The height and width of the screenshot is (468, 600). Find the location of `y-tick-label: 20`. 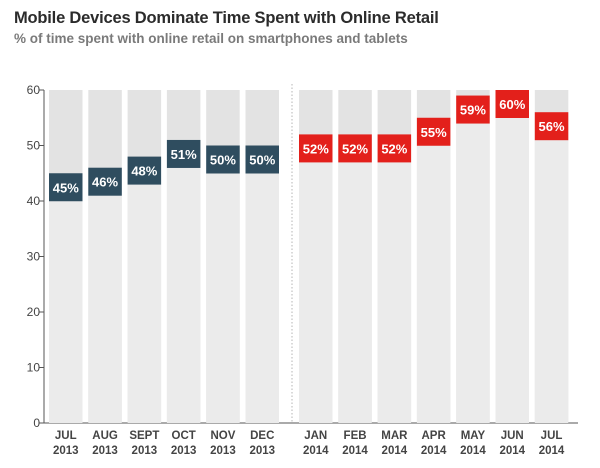

y-tick-label: 20 is located at coordinates (34, 312).